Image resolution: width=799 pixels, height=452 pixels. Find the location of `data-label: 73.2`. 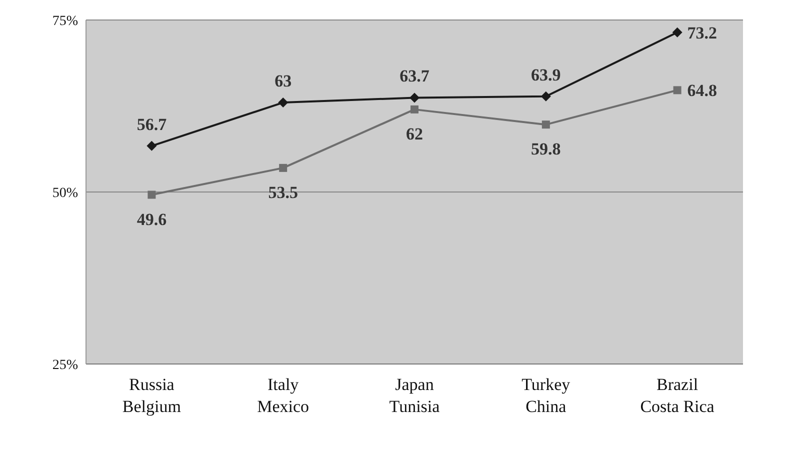

data-label: 73.2 is located at coordinates (702, 32).